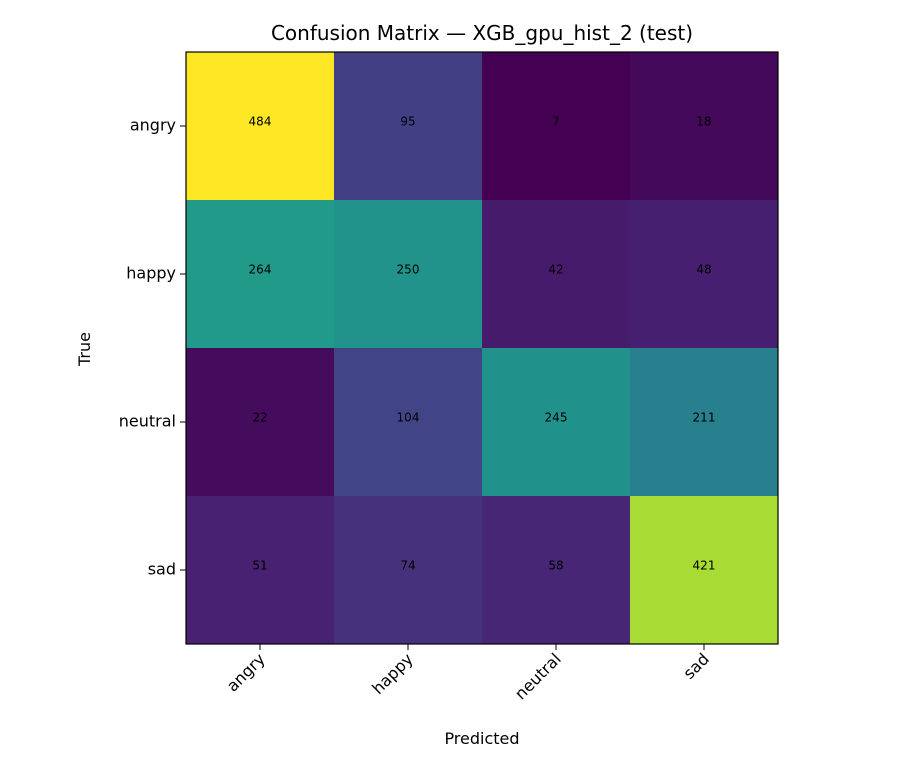 The image size is (910, 775). What do you see at coordinates (704, 418) in the screenshot?
I see `cell-value-label: 211` at bounding box center [704, 418].